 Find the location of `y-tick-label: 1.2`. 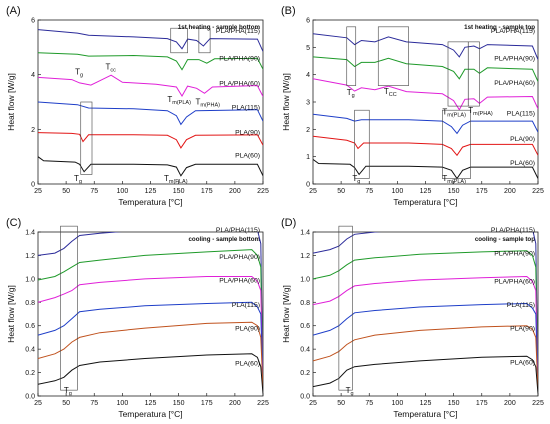

y-tick-label: 1.2 is located at coordinates (30, 256).